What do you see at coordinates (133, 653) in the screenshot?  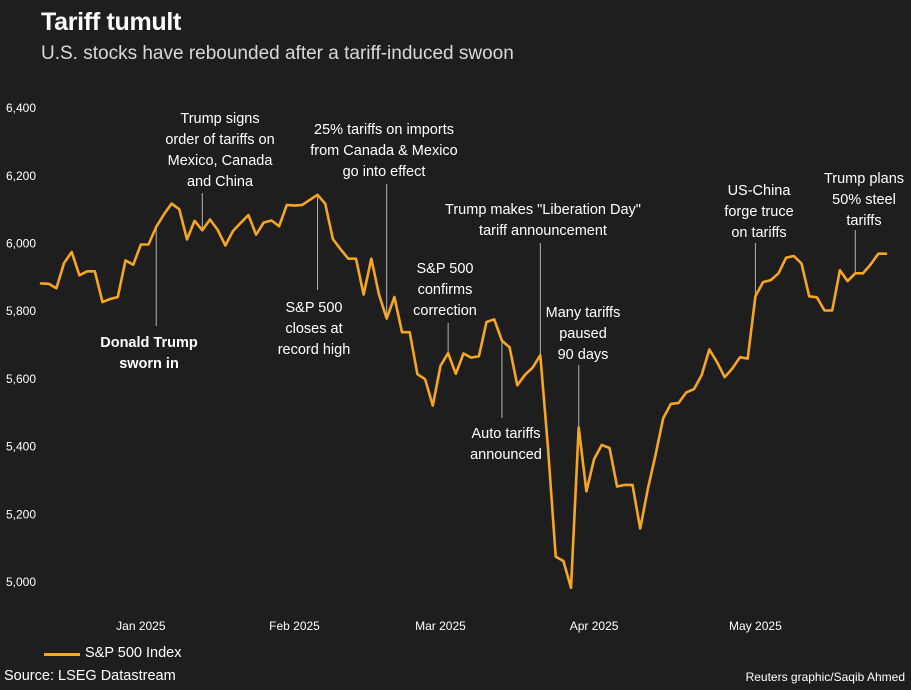 I see `legend-label: S&P 500 Index` at bounding box center [133, 653].